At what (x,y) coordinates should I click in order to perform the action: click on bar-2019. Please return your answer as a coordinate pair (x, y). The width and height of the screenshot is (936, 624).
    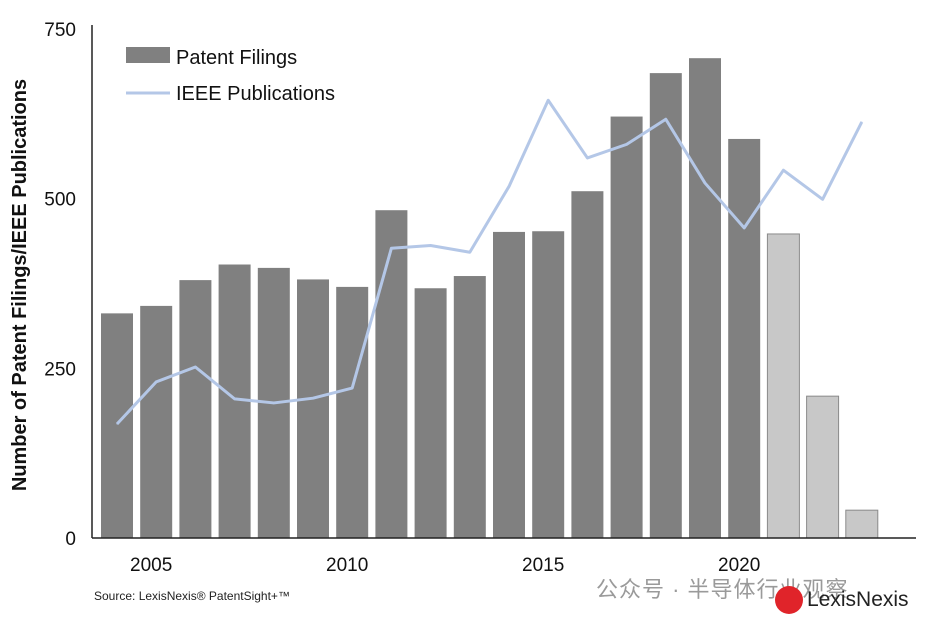
    Looking at the image, I should click on (705, 298).